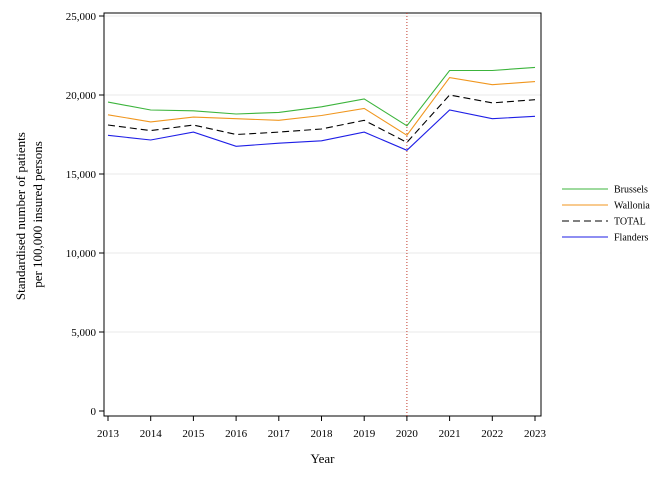 This screenshot has width=672, height=485. I want to click on legend: Brussels Wallonia TOTAL Flanders, so click(606, 214).